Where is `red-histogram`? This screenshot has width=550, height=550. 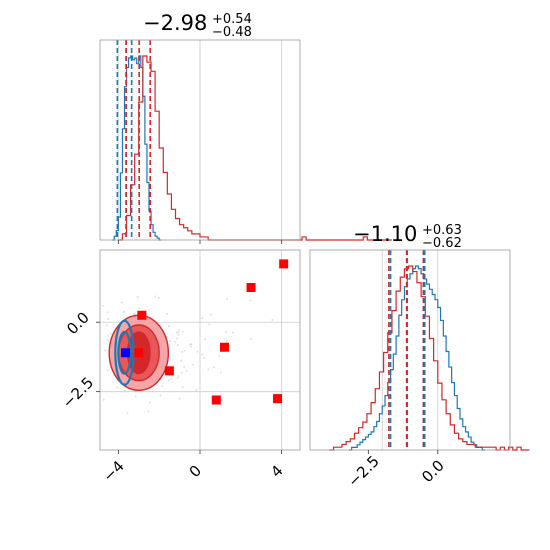 red-histogram is located at coordinates (429, 358).